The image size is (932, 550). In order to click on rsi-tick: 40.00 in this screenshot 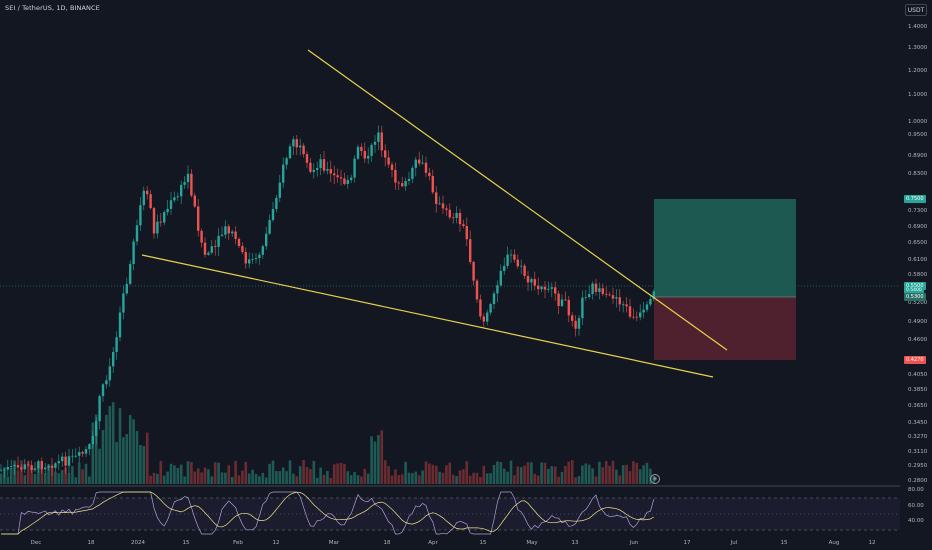, I will do `click(916, 521)`.